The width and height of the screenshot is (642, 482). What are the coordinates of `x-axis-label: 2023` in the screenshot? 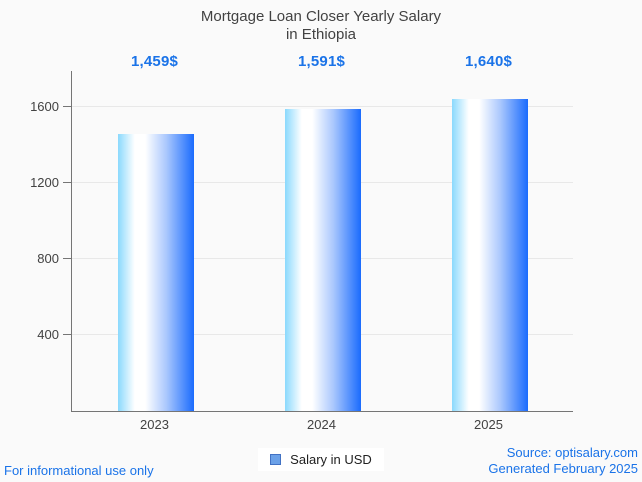 It's located at (154, 424).